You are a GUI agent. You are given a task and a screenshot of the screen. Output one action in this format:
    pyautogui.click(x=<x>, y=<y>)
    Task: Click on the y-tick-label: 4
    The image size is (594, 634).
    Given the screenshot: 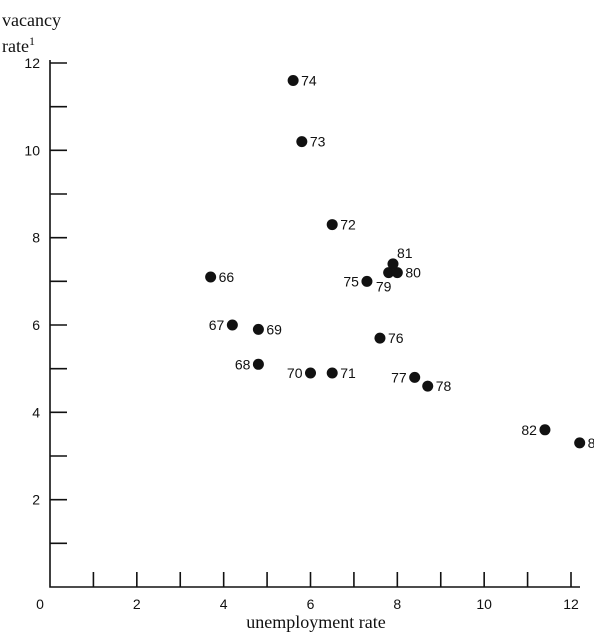 What is the action you would take?
    pyautogui.click(x=36, y=412)
    